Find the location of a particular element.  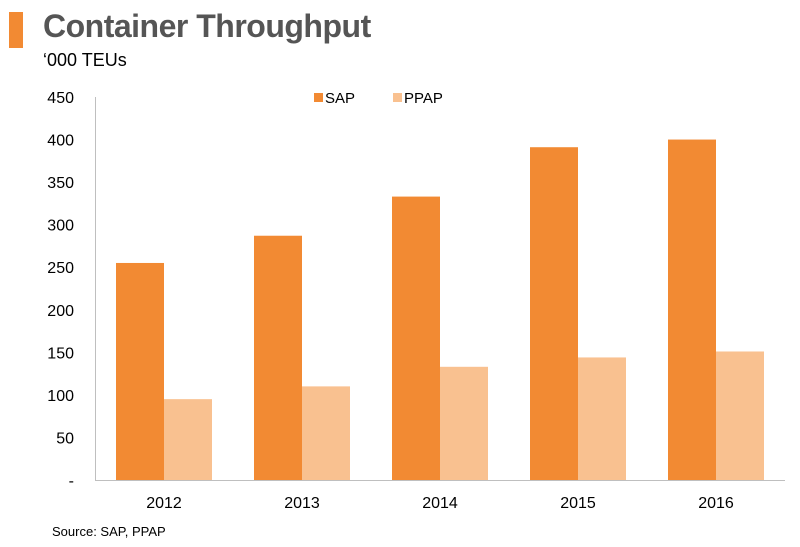

y-tick-label: 400 is located at coordinates (60, 141).